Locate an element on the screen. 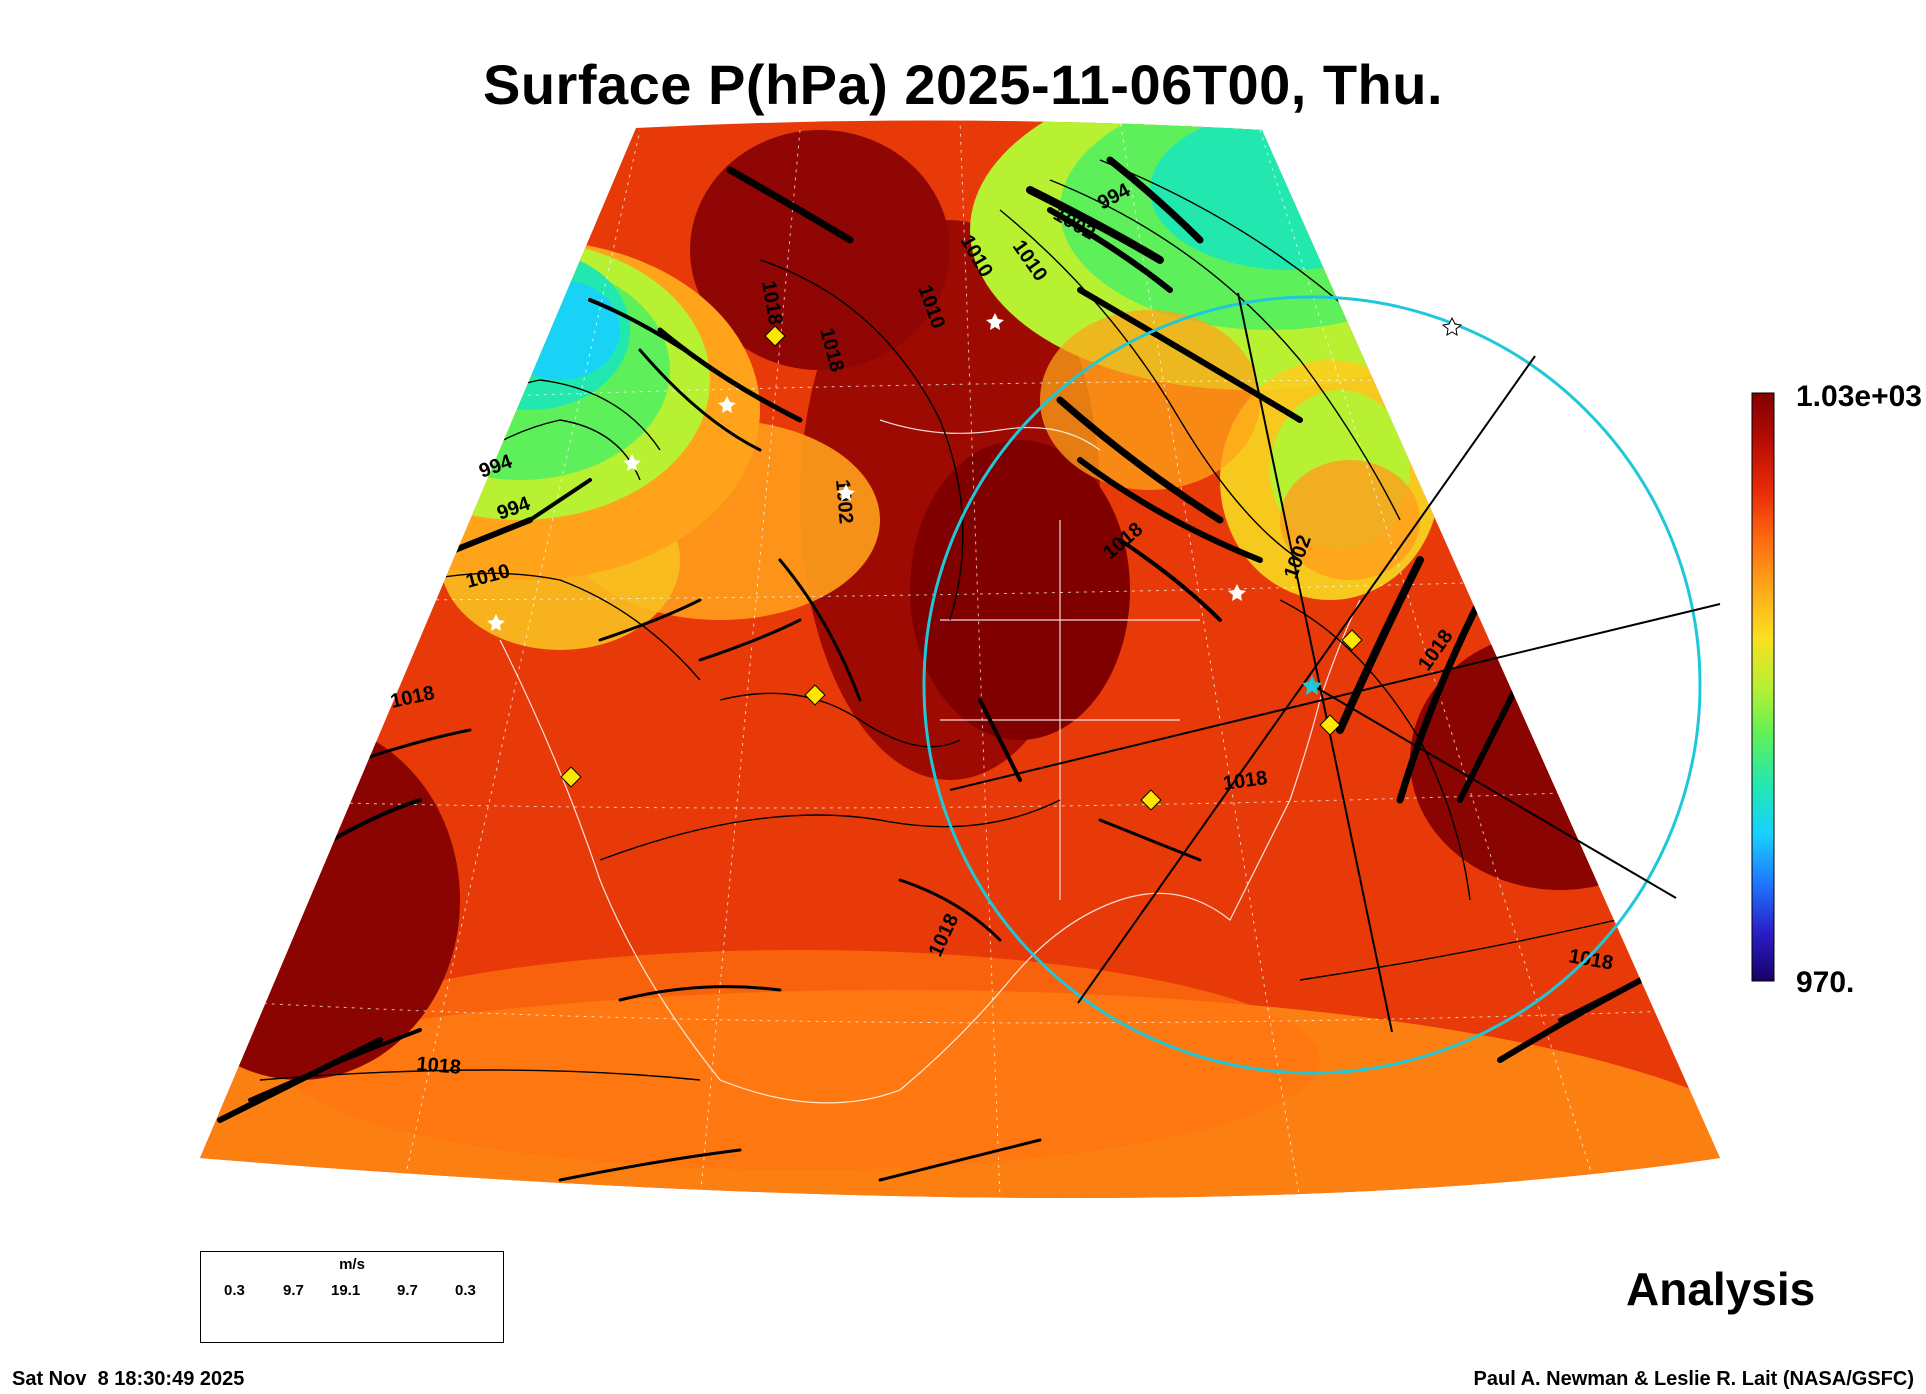 The height and width of the screenshot is (1394, 1926). contour-label: 1018 is located at coordinates (439, 1066).